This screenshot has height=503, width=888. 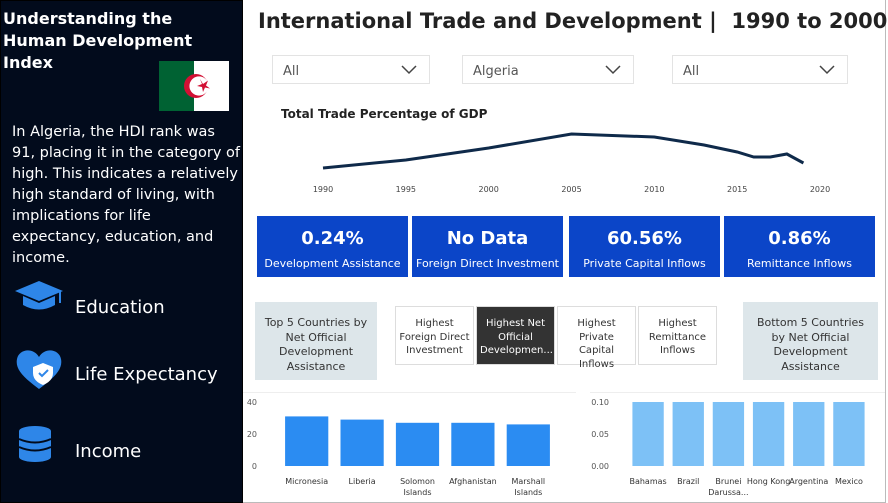 I want to click on kpi-card: 0.86% Remittance Inflows, so click(x=799, y=246).